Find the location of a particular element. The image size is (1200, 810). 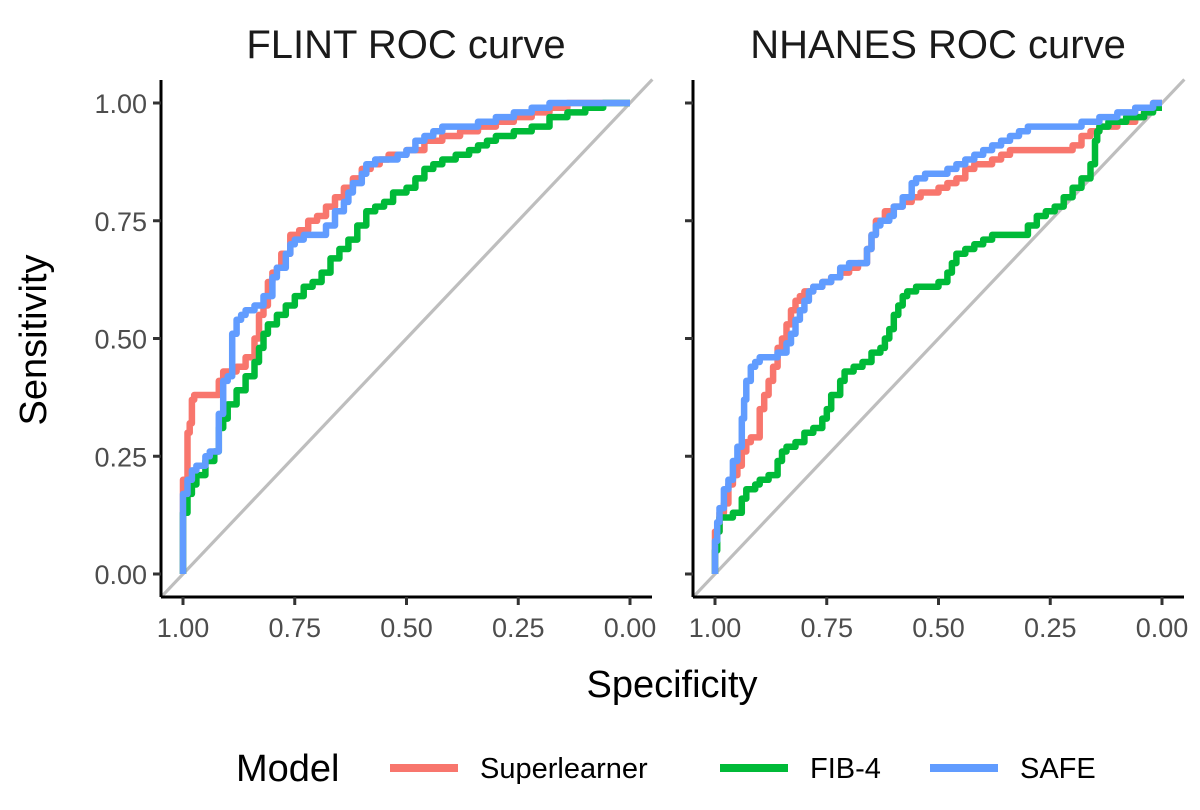

flint-roc-curve-x-tick-label: 0.25 is located at coordinates (518, 628).